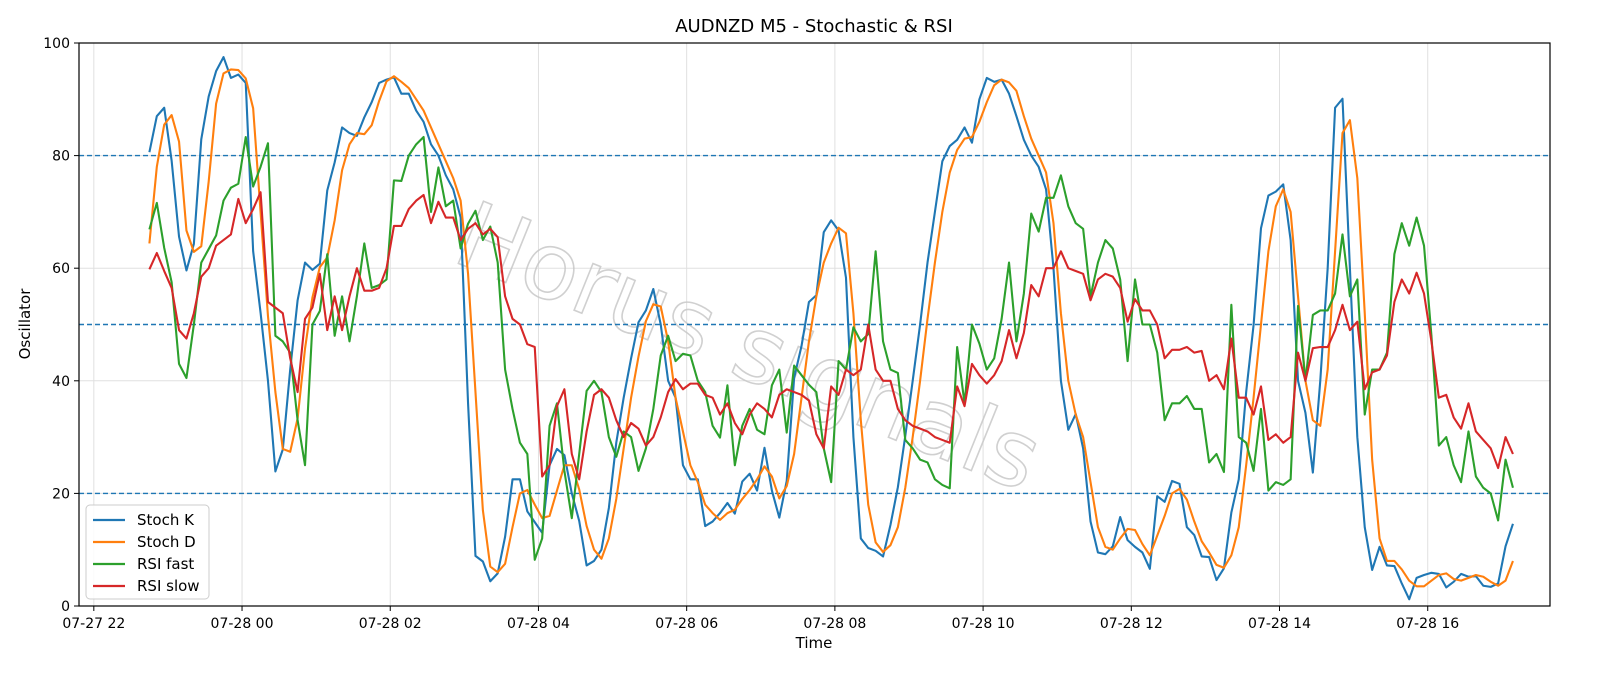  I want to click on x-tick-label: 07-28 16, so click(1427, 624).